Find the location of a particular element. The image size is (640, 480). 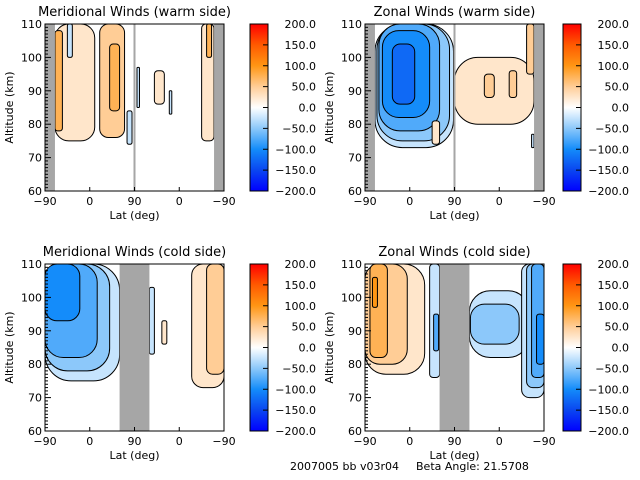

chart-title: Meridional Winds (cold side) is located at coordinates (134, 252).